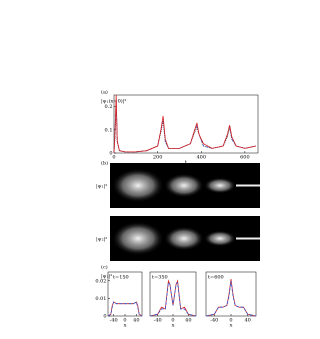 The height and width of the screenshot is (339, 320). I want to click on panel-label: (b), so click(104, 163).